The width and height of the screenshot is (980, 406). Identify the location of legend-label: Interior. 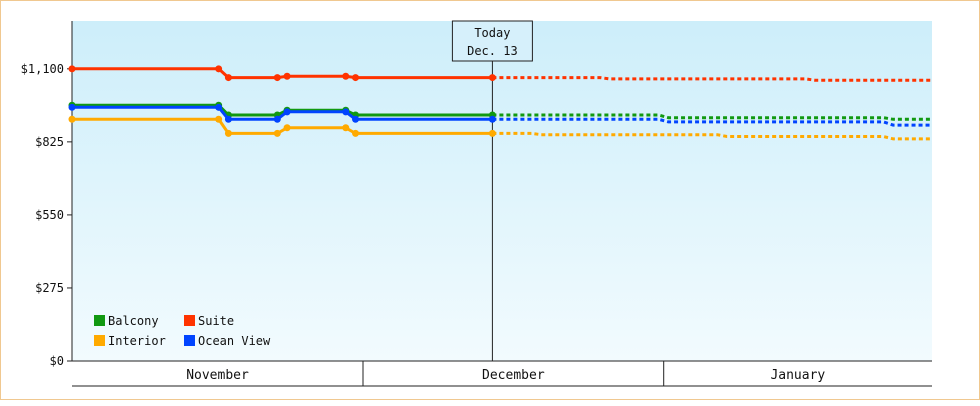
(137, 341).